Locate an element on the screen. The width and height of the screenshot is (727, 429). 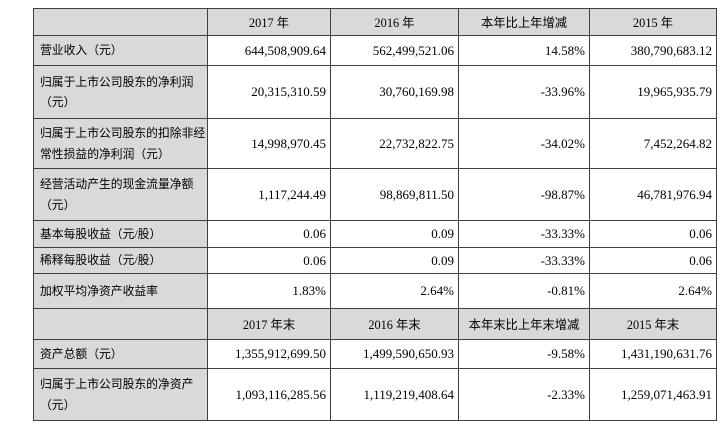
col-header-yoy-change: 本年比上年增减 is located at coordinates (524, 22).